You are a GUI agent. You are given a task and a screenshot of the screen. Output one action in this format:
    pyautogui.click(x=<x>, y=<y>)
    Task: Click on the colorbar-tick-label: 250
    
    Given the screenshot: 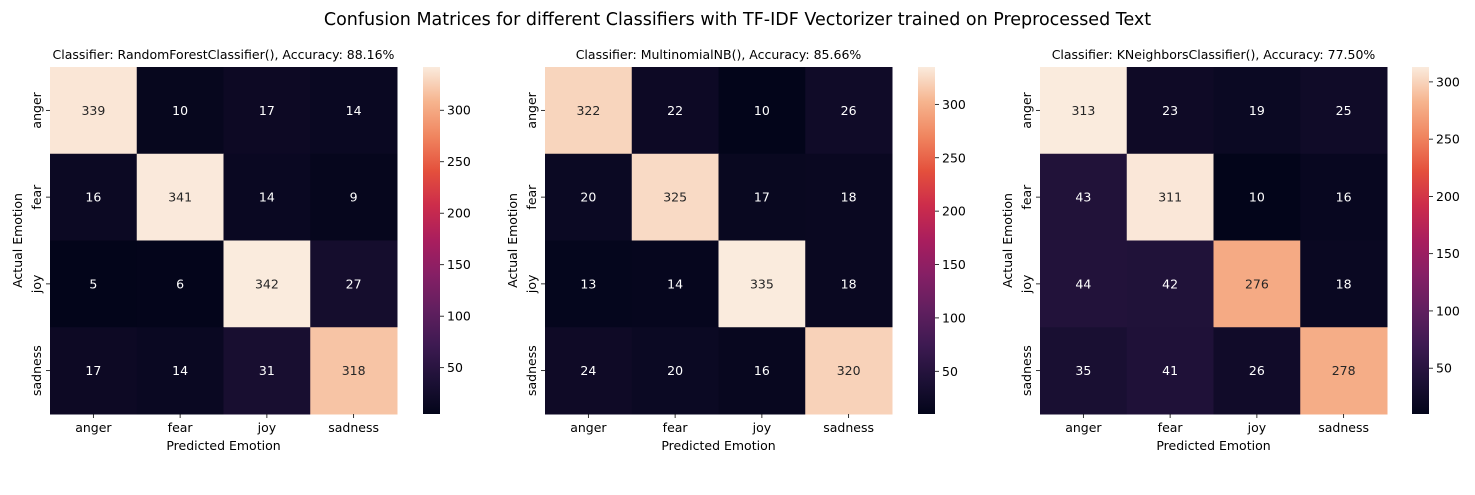 What is the action you would take?
    pyautogui.click(x=954, y=157)
    